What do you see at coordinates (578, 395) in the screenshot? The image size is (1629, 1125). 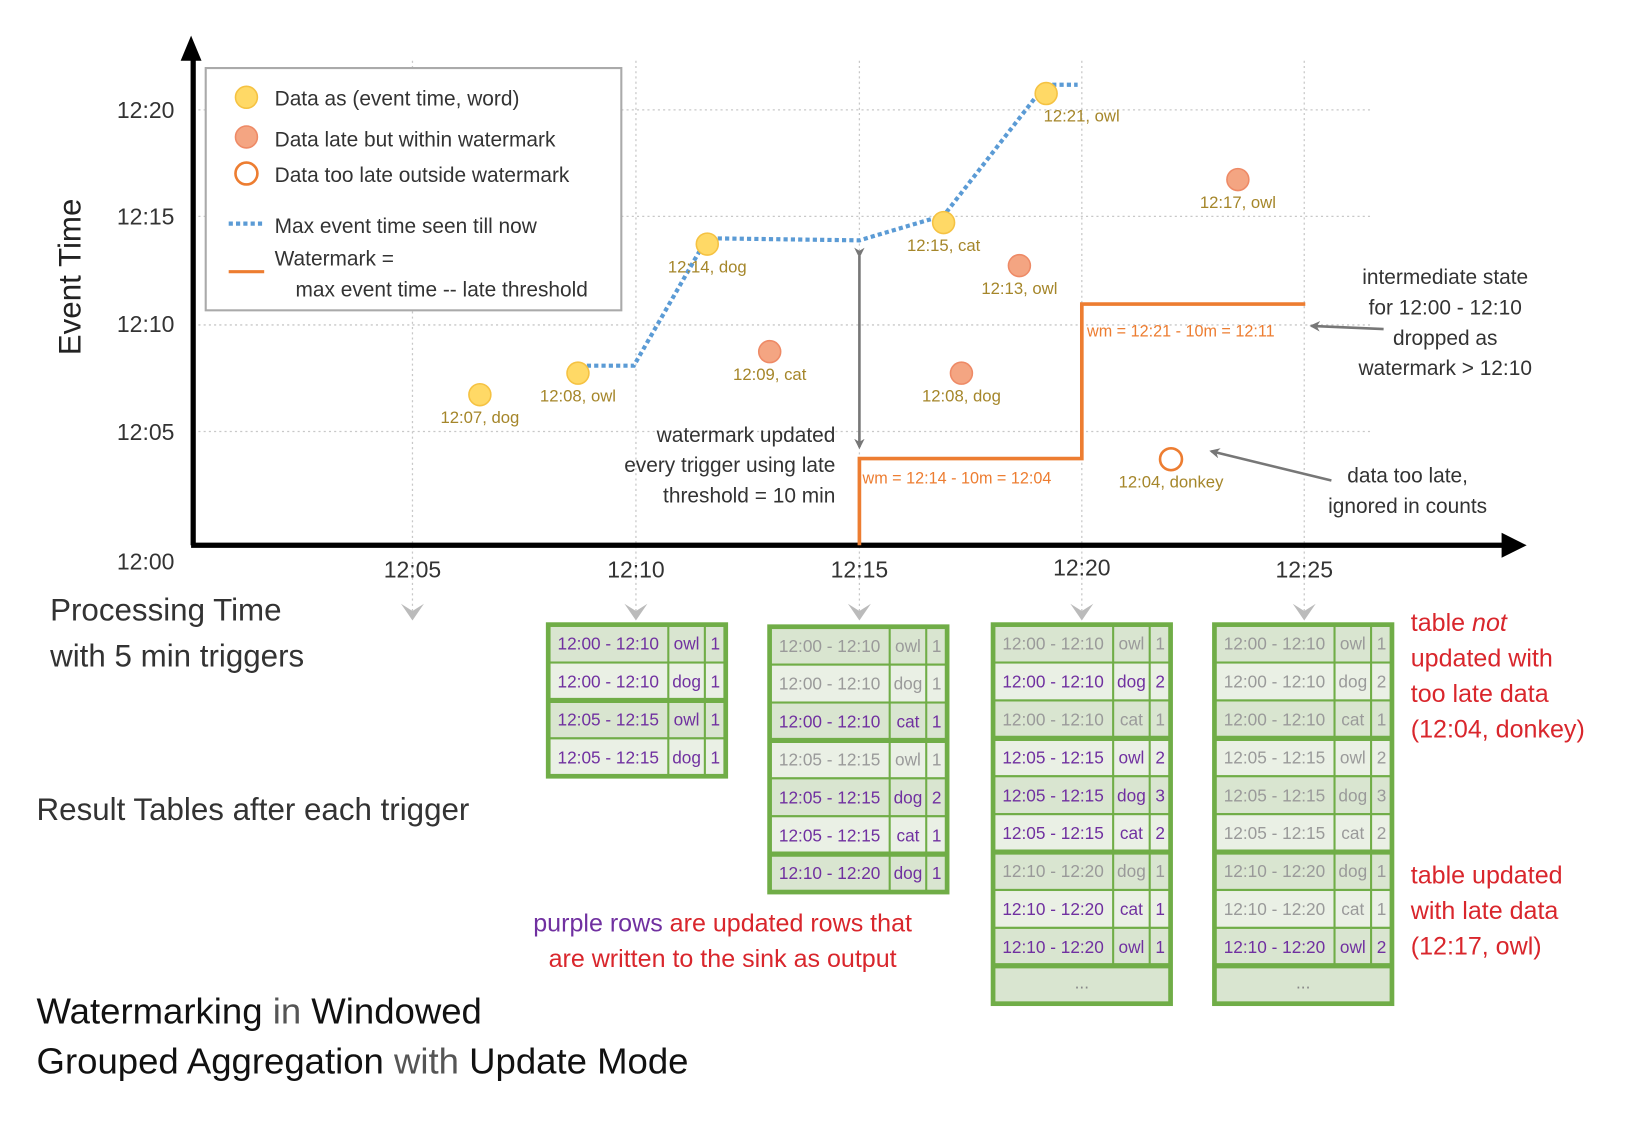 I see `point-label: 12:08, owl` at bounding box center [578, 395].